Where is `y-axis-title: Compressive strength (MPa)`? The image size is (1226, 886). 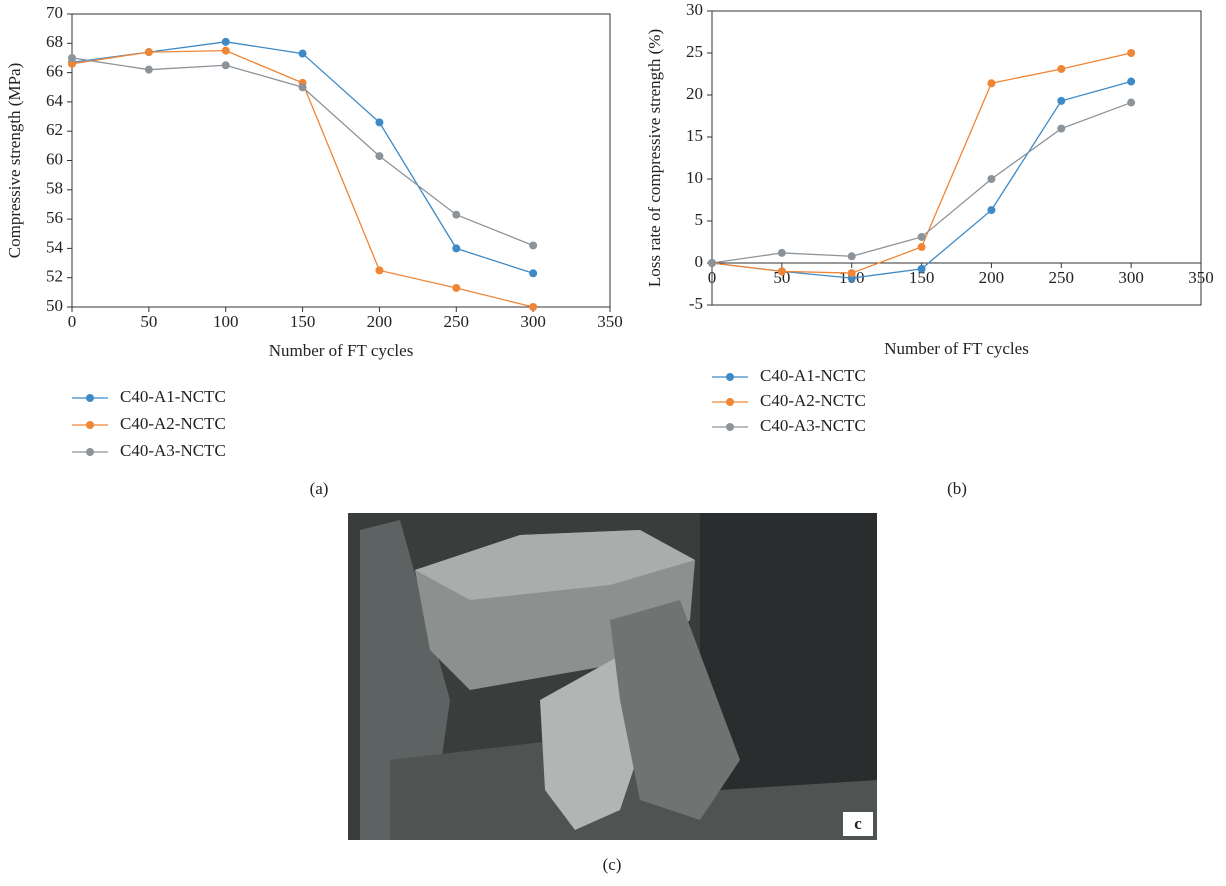
y-axis-title: Compressive strength (MPa) is located at coordinates (14, 160).